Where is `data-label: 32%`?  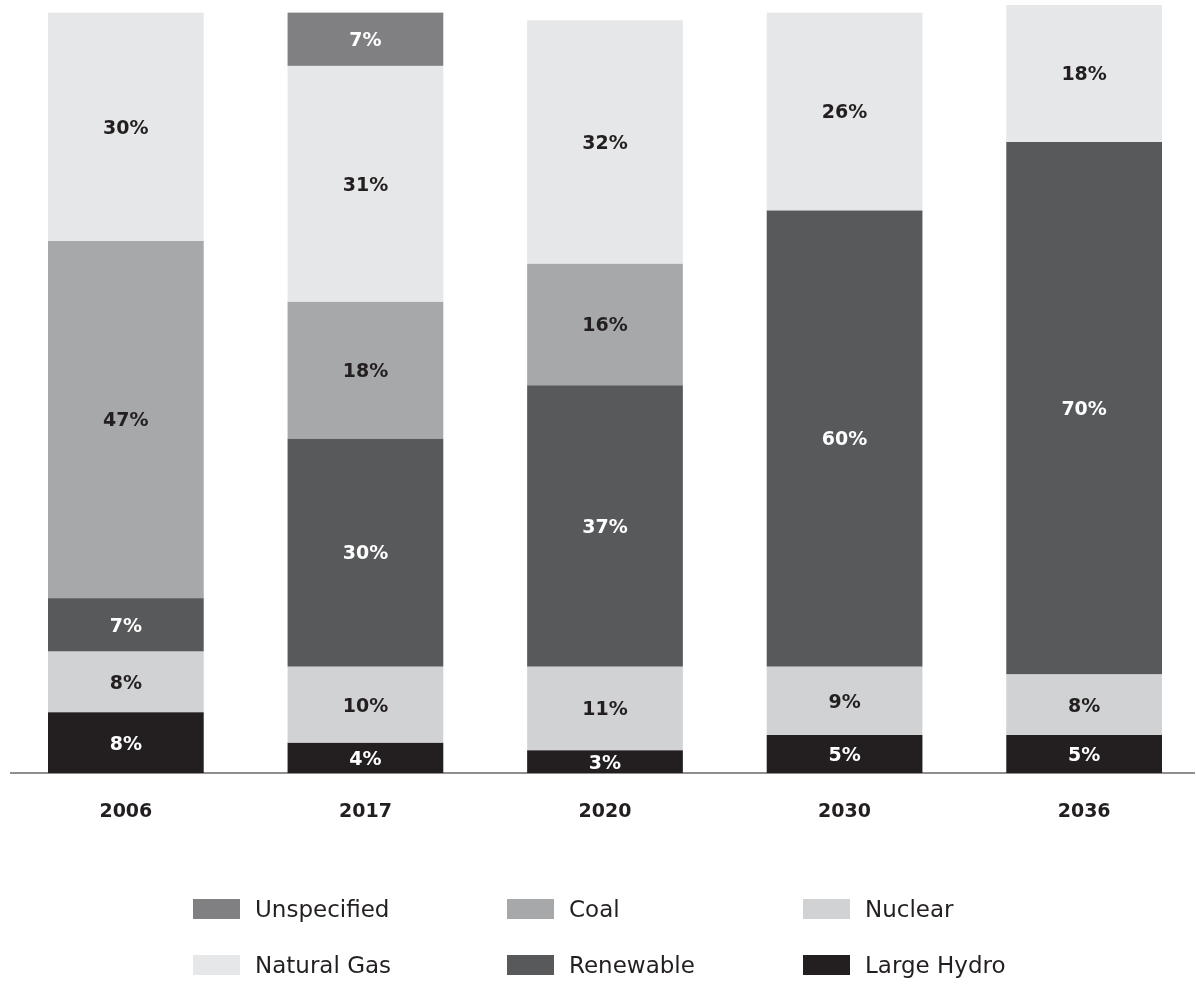
data-label: 32% is located at coordinates (605, 141).